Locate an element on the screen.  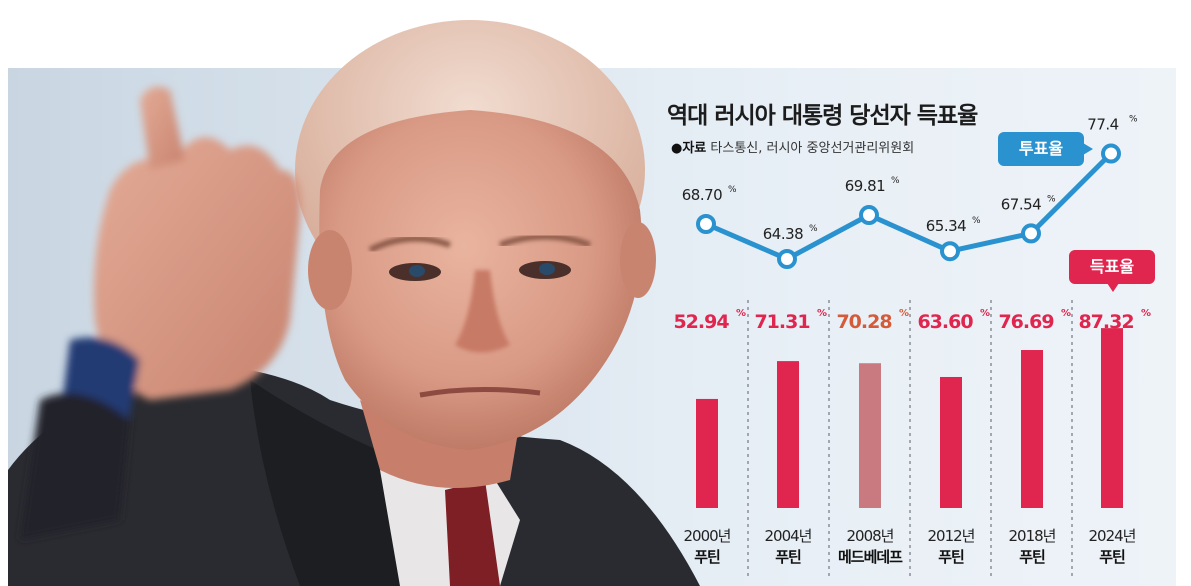
turnout-label-unit-0: % is located at coordinates (732, 190).